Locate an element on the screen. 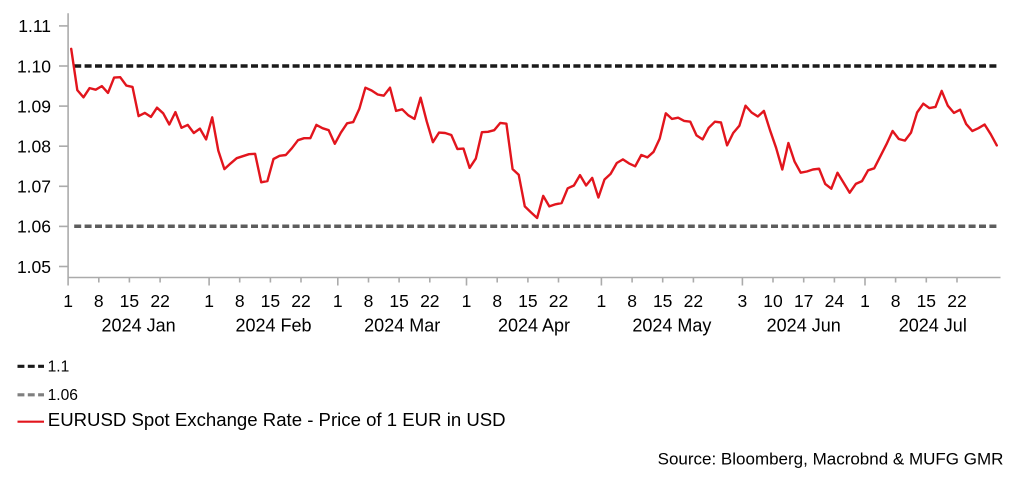 Image resolution: width=1022 pixels, height=487 pixels. svg-text: 2024 Mar is located at coordinates (402, 326).